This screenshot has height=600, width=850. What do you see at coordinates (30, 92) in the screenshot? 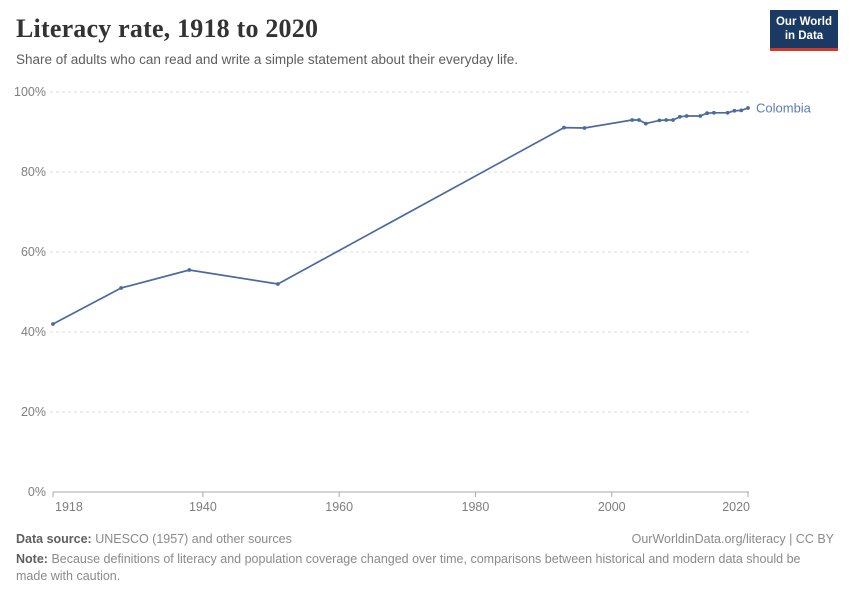
I see `y-tick-label: 100%` at bounding box center [30, 92].